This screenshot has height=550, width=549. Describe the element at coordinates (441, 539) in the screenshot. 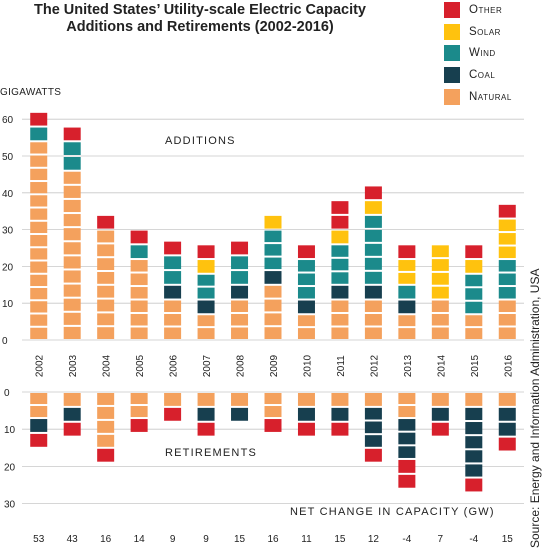

I see `net-change-value: 7` at that location.